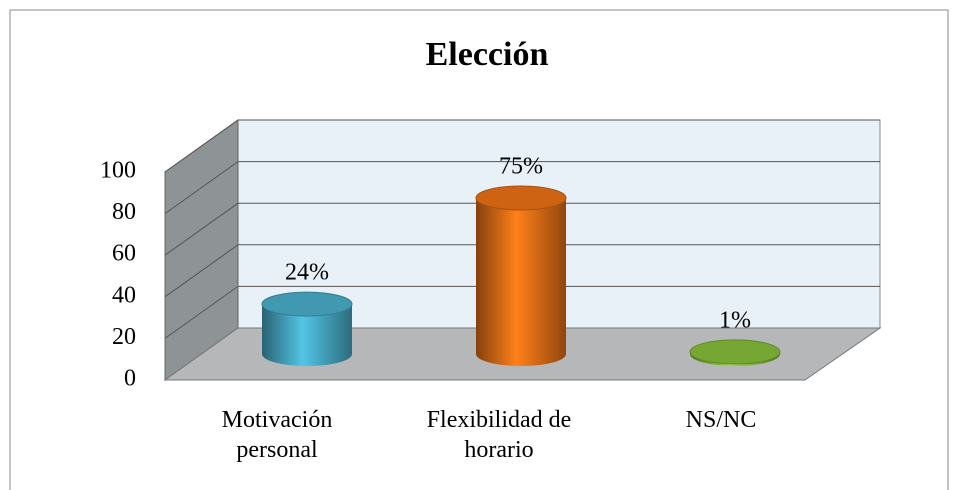 The height and width of the screenshot is (490, 958). Describe the element at coordinates (124, 212) in the screenshot. I see `y-tick-label: 80` at that location.